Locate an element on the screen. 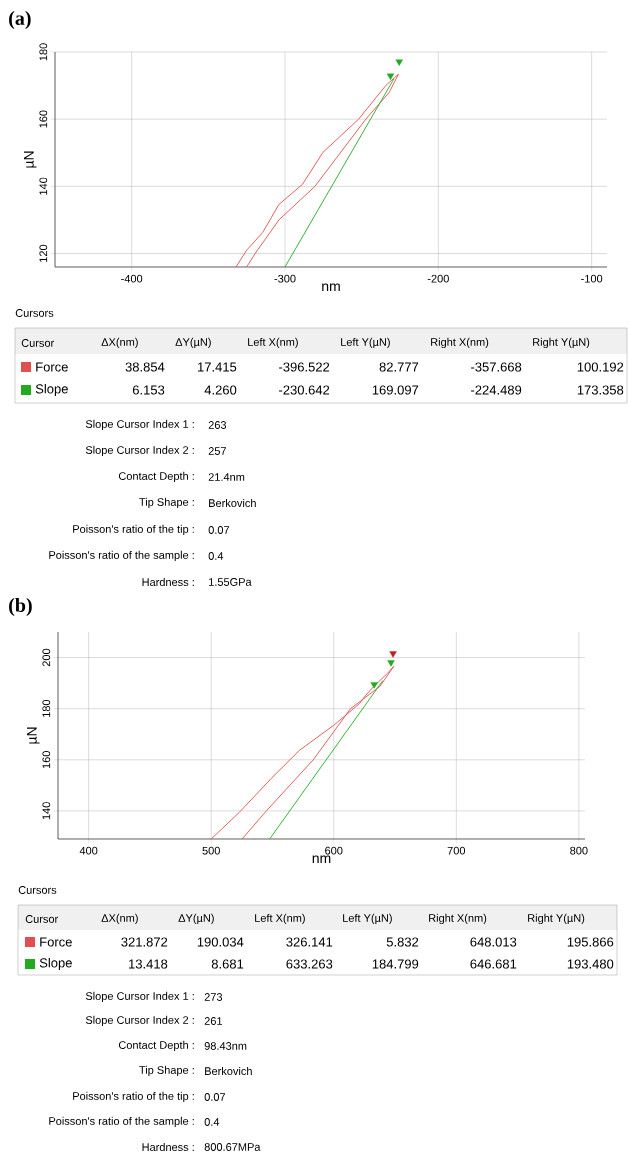  line-series is located at coordinates (317, 170).